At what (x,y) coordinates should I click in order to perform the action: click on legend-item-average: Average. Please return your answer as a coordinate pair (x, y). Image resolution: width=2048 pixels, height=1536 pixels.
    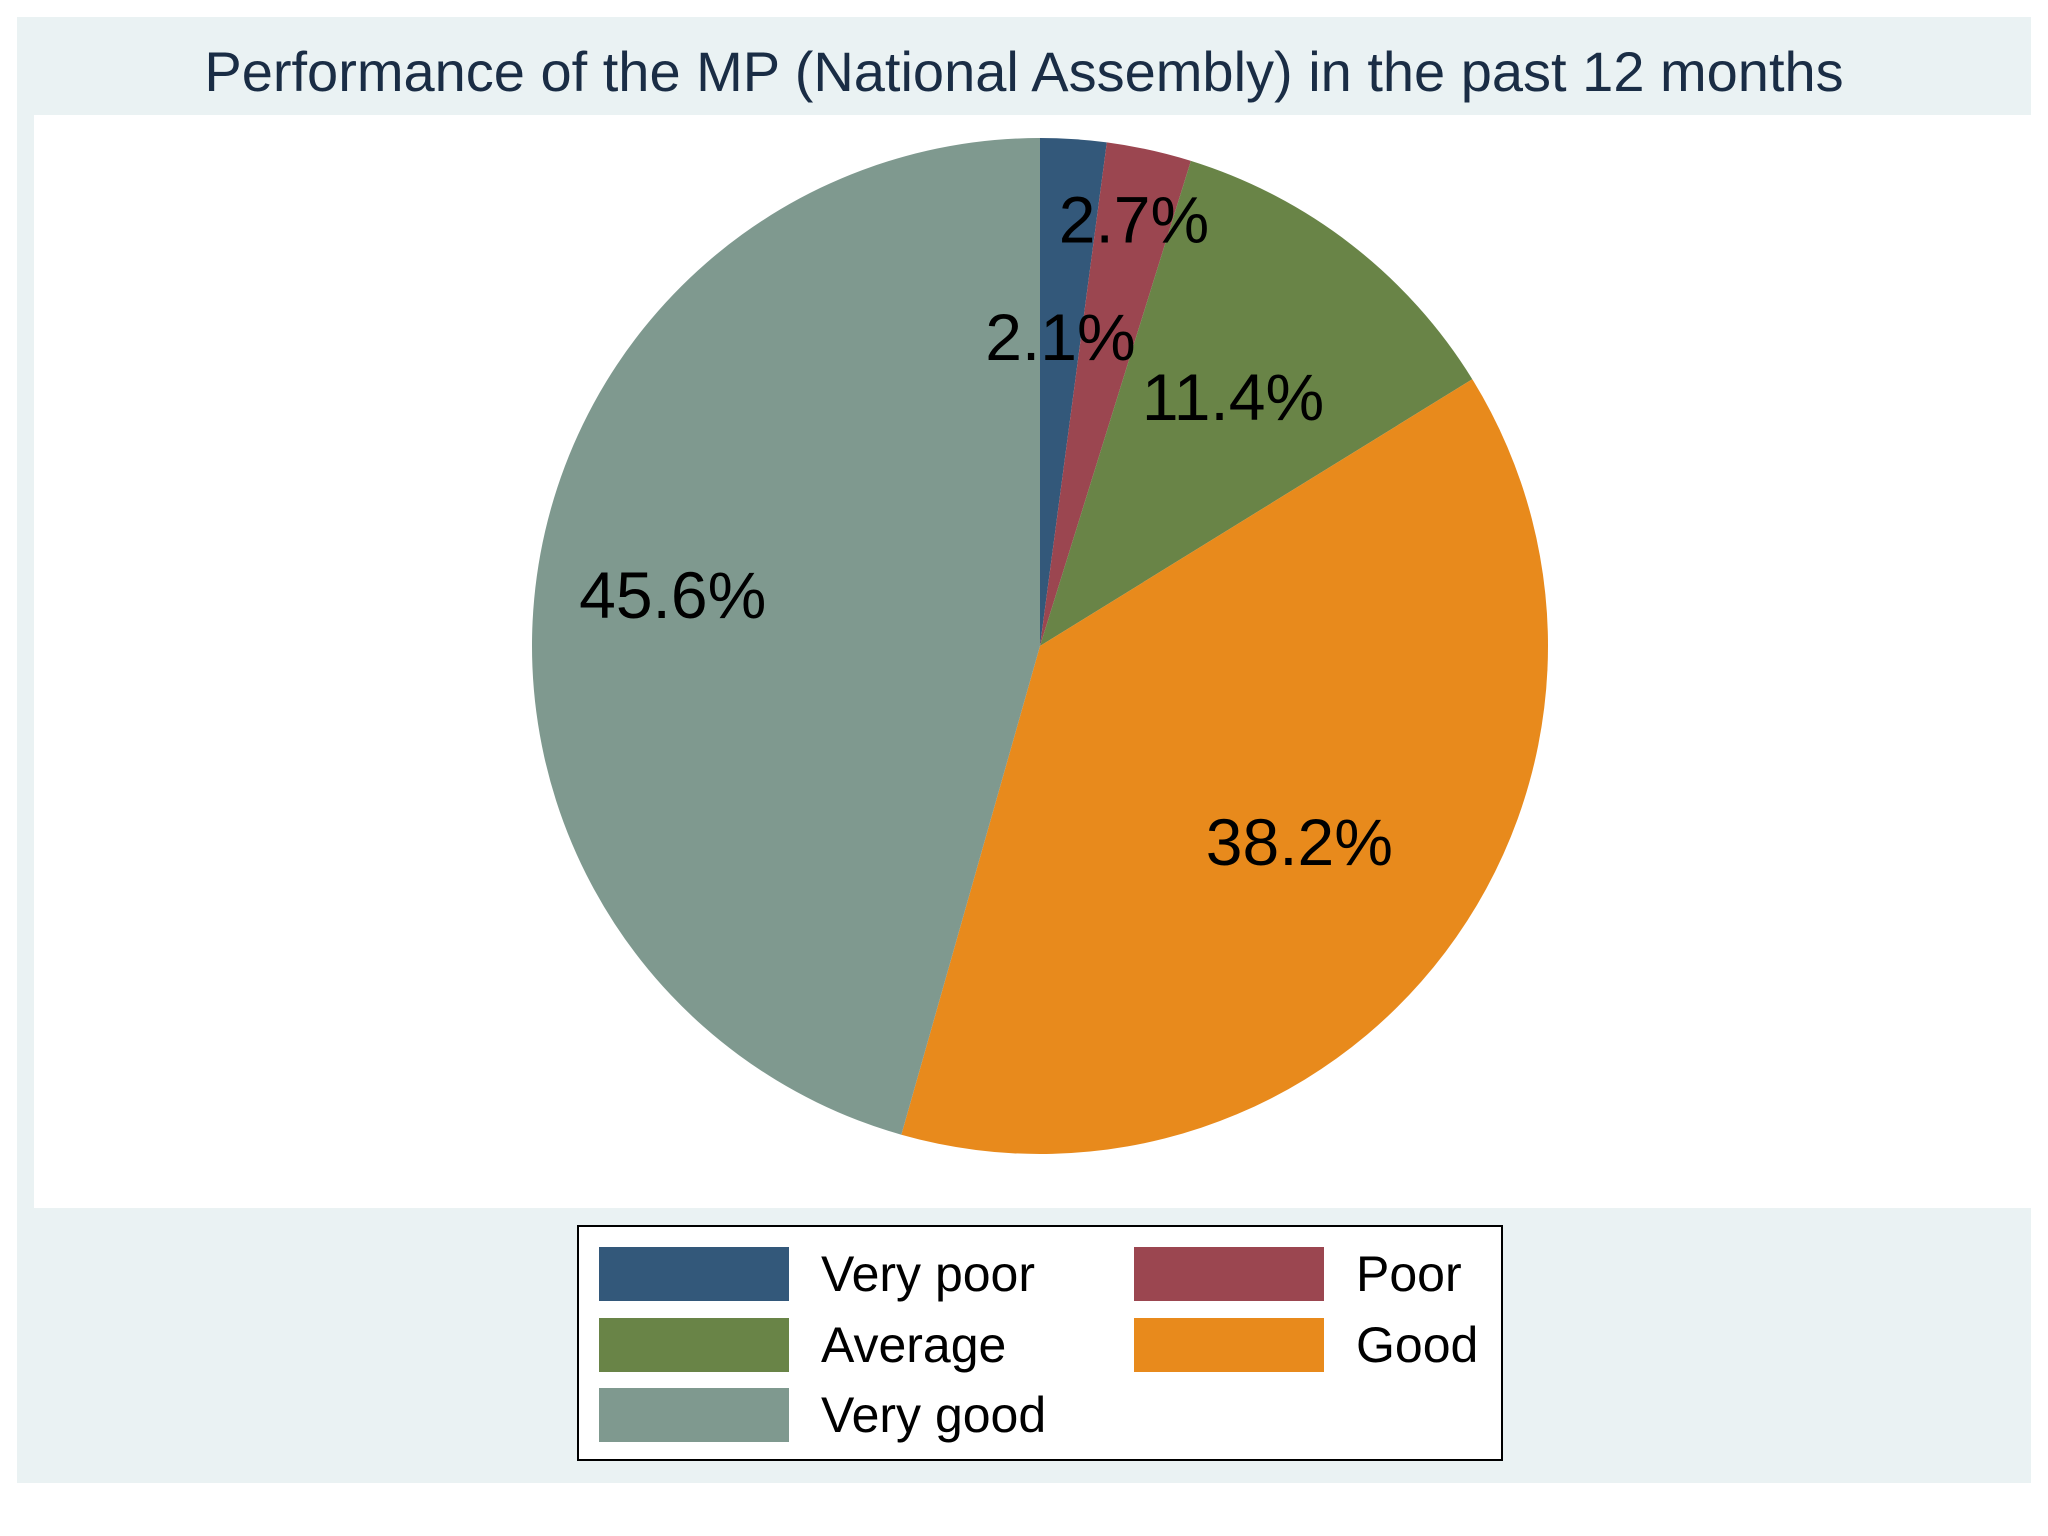
    Looking at the image, I should click on (803, 1345).